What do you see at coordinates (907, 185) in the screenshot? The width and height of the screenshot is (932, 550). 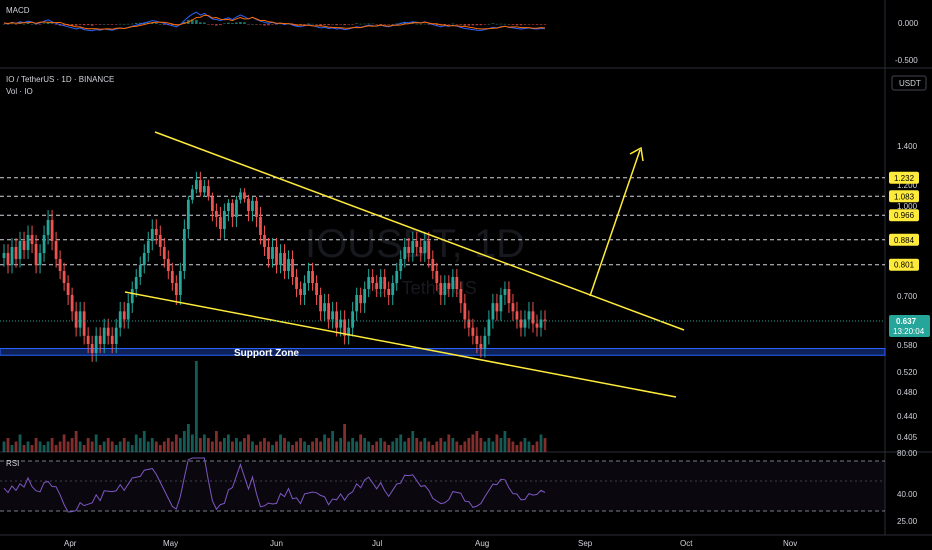 I see `price-tick: 1.200` at bounding box center [907, 185].